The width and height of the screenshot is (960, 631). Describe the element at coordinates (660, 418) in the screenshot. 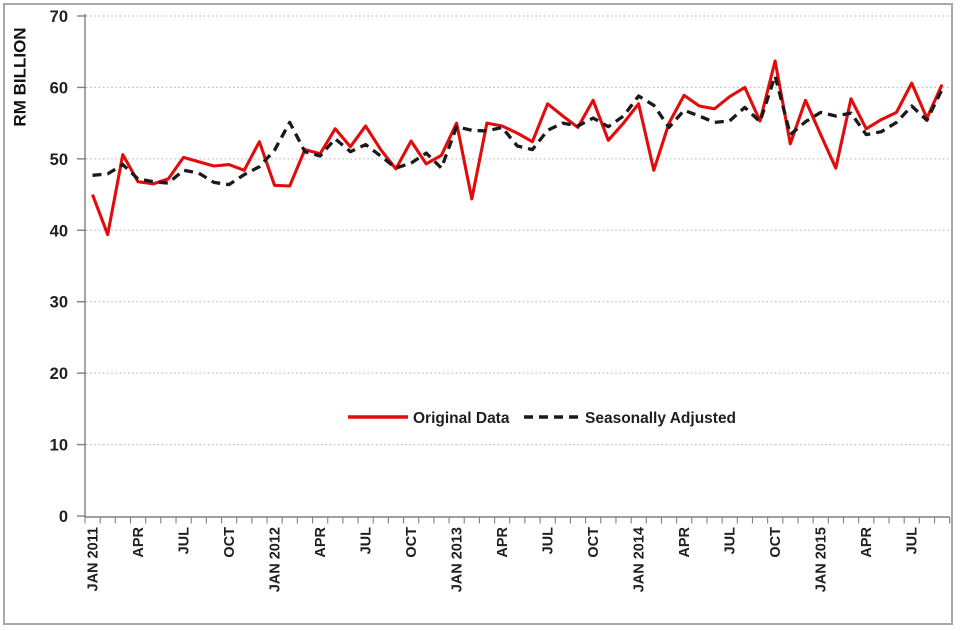

I see `legend-seasonally-adjusted-label: Seasonally Adjusted` at that location.